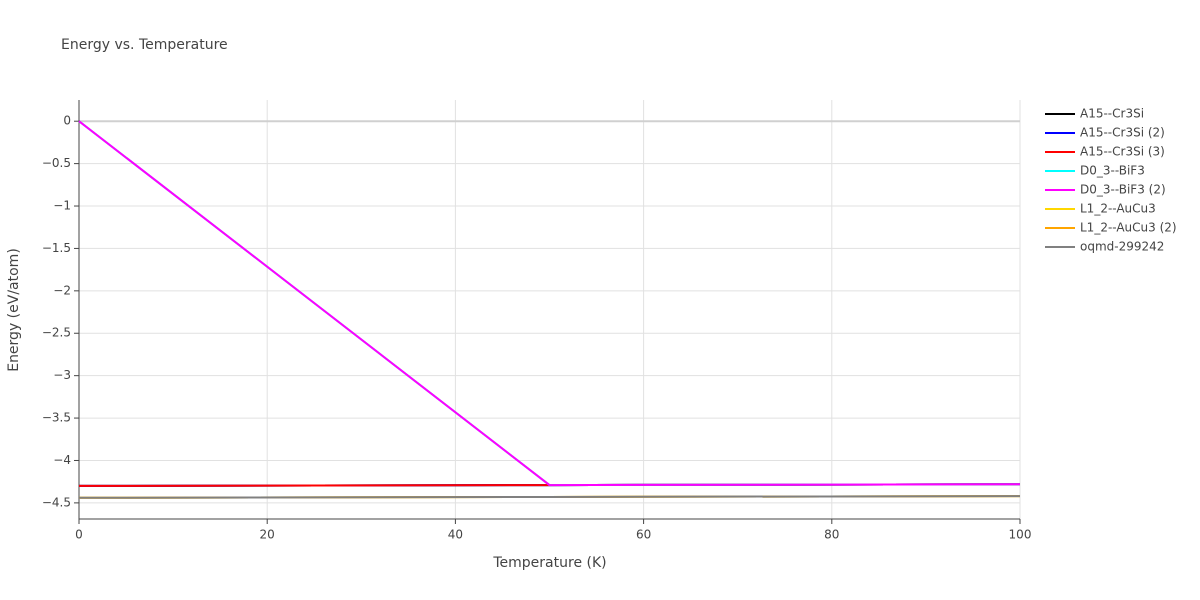 The image size is (1200, 600). I want to click on series-line, so click(549, 497).